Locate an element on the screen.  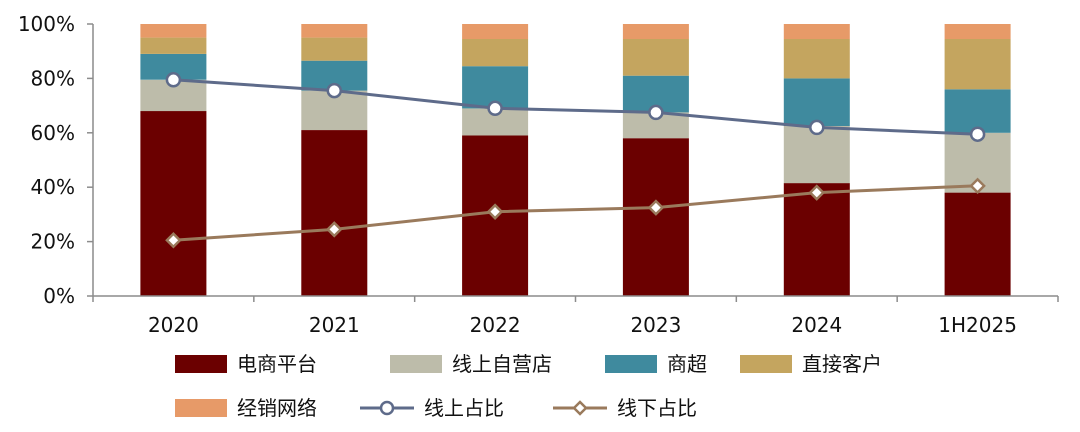
legend-label-3: 直接客户 is located at coordinates (842, 364).